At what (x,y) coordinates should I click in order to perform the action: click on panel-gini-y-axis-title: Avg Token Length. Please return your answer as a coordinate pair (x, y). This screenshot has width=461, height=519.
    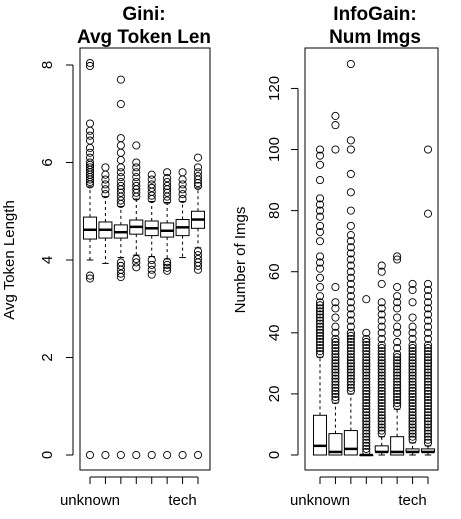
    Looking at the image, I should click on (9, 260).